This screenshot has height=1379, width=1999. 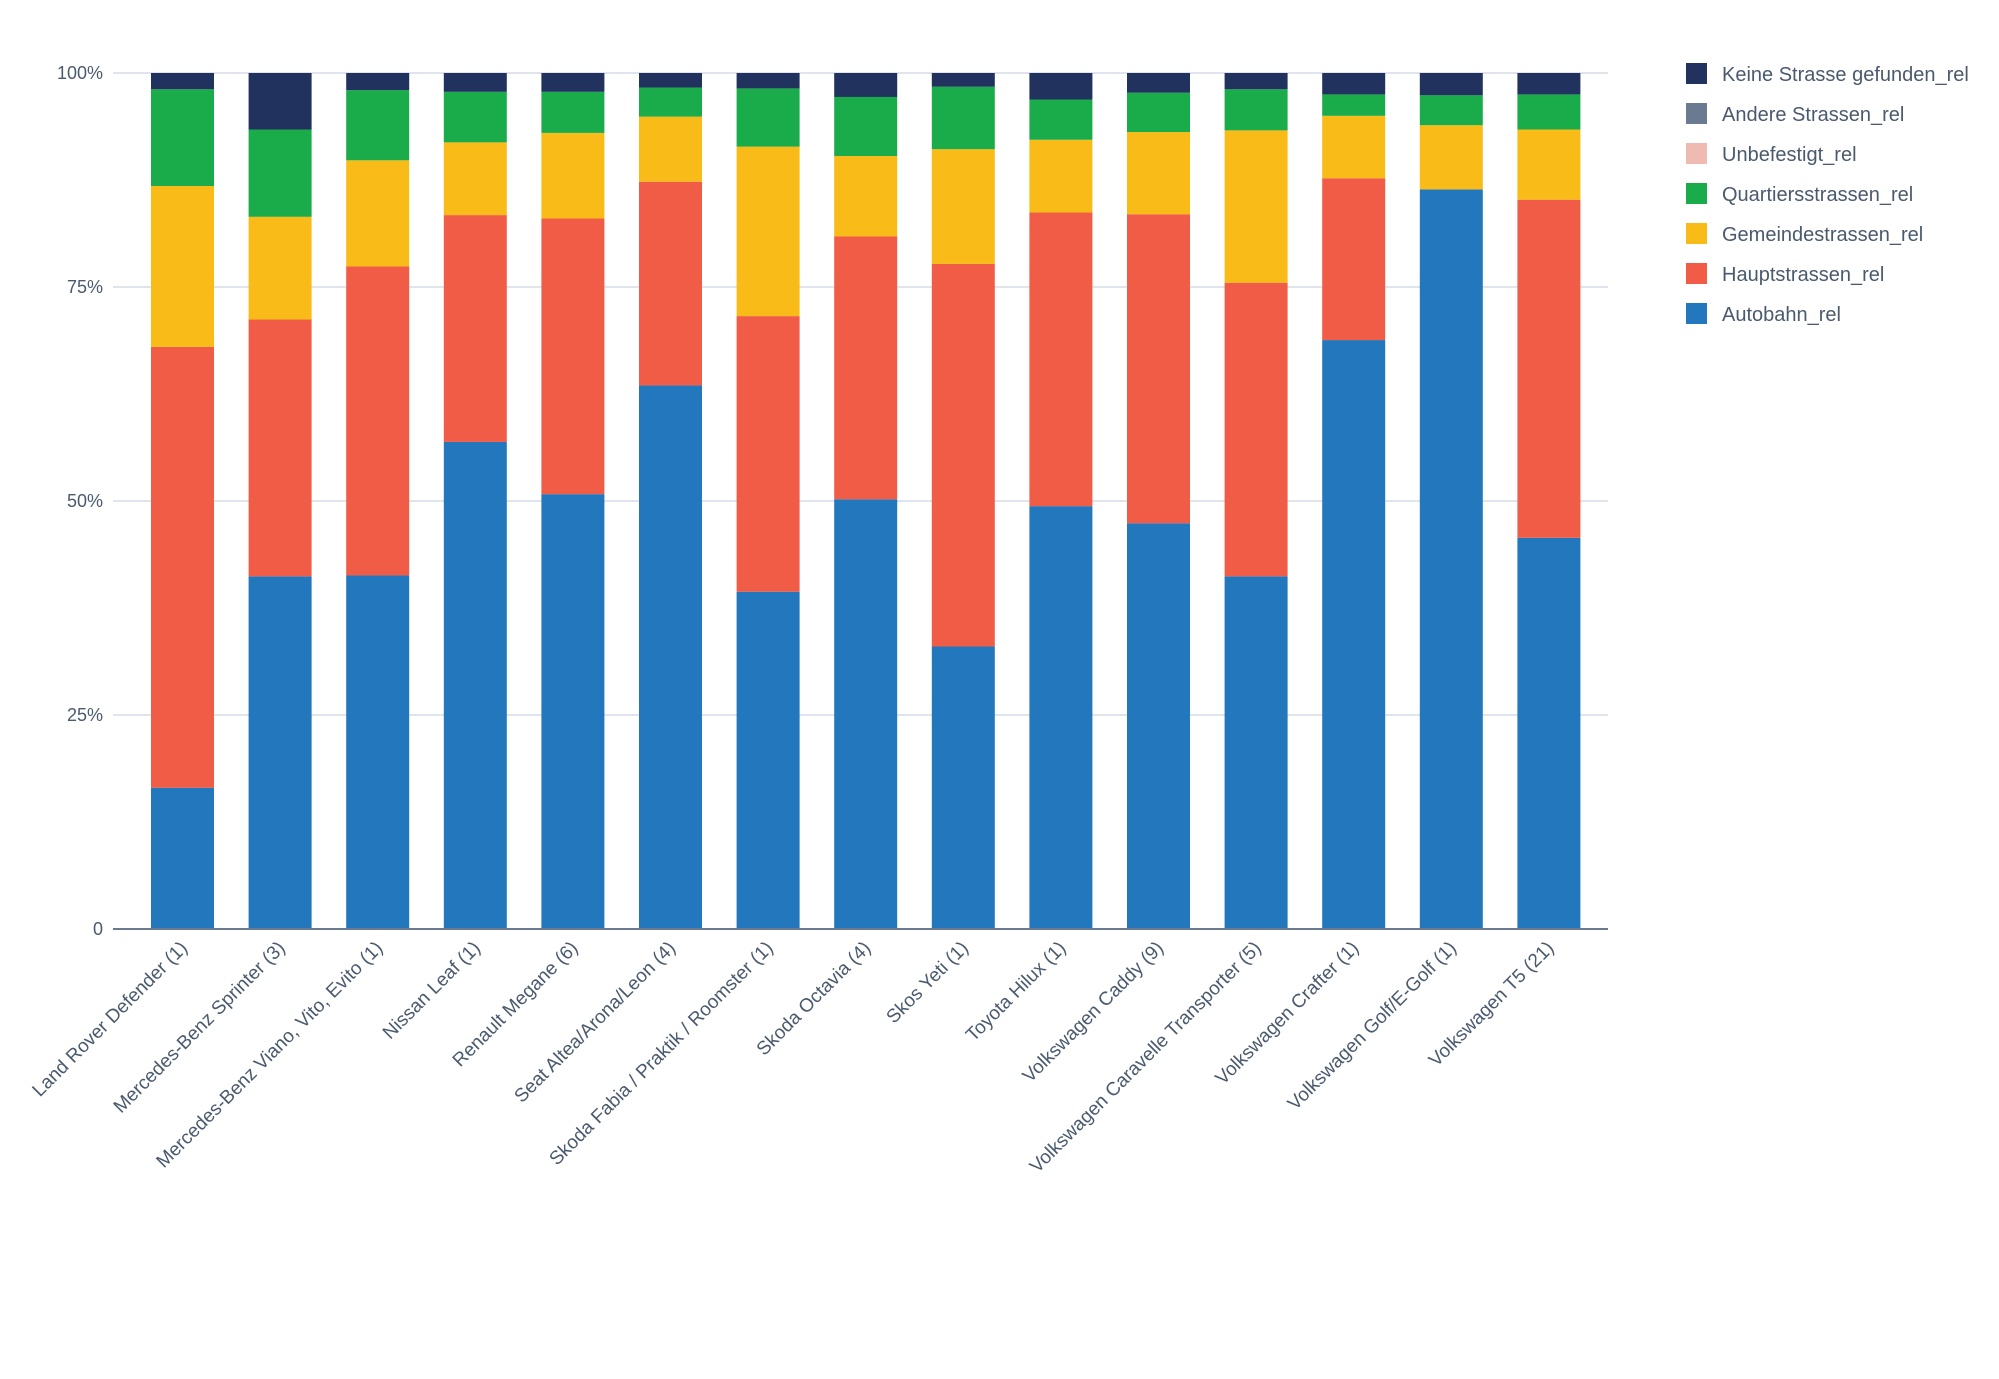 What do you see at coordinates (432, 991) in the screenshot?
I see `x-tick-label: Nissan Leaf (1)` at bounding box center [432, 991].